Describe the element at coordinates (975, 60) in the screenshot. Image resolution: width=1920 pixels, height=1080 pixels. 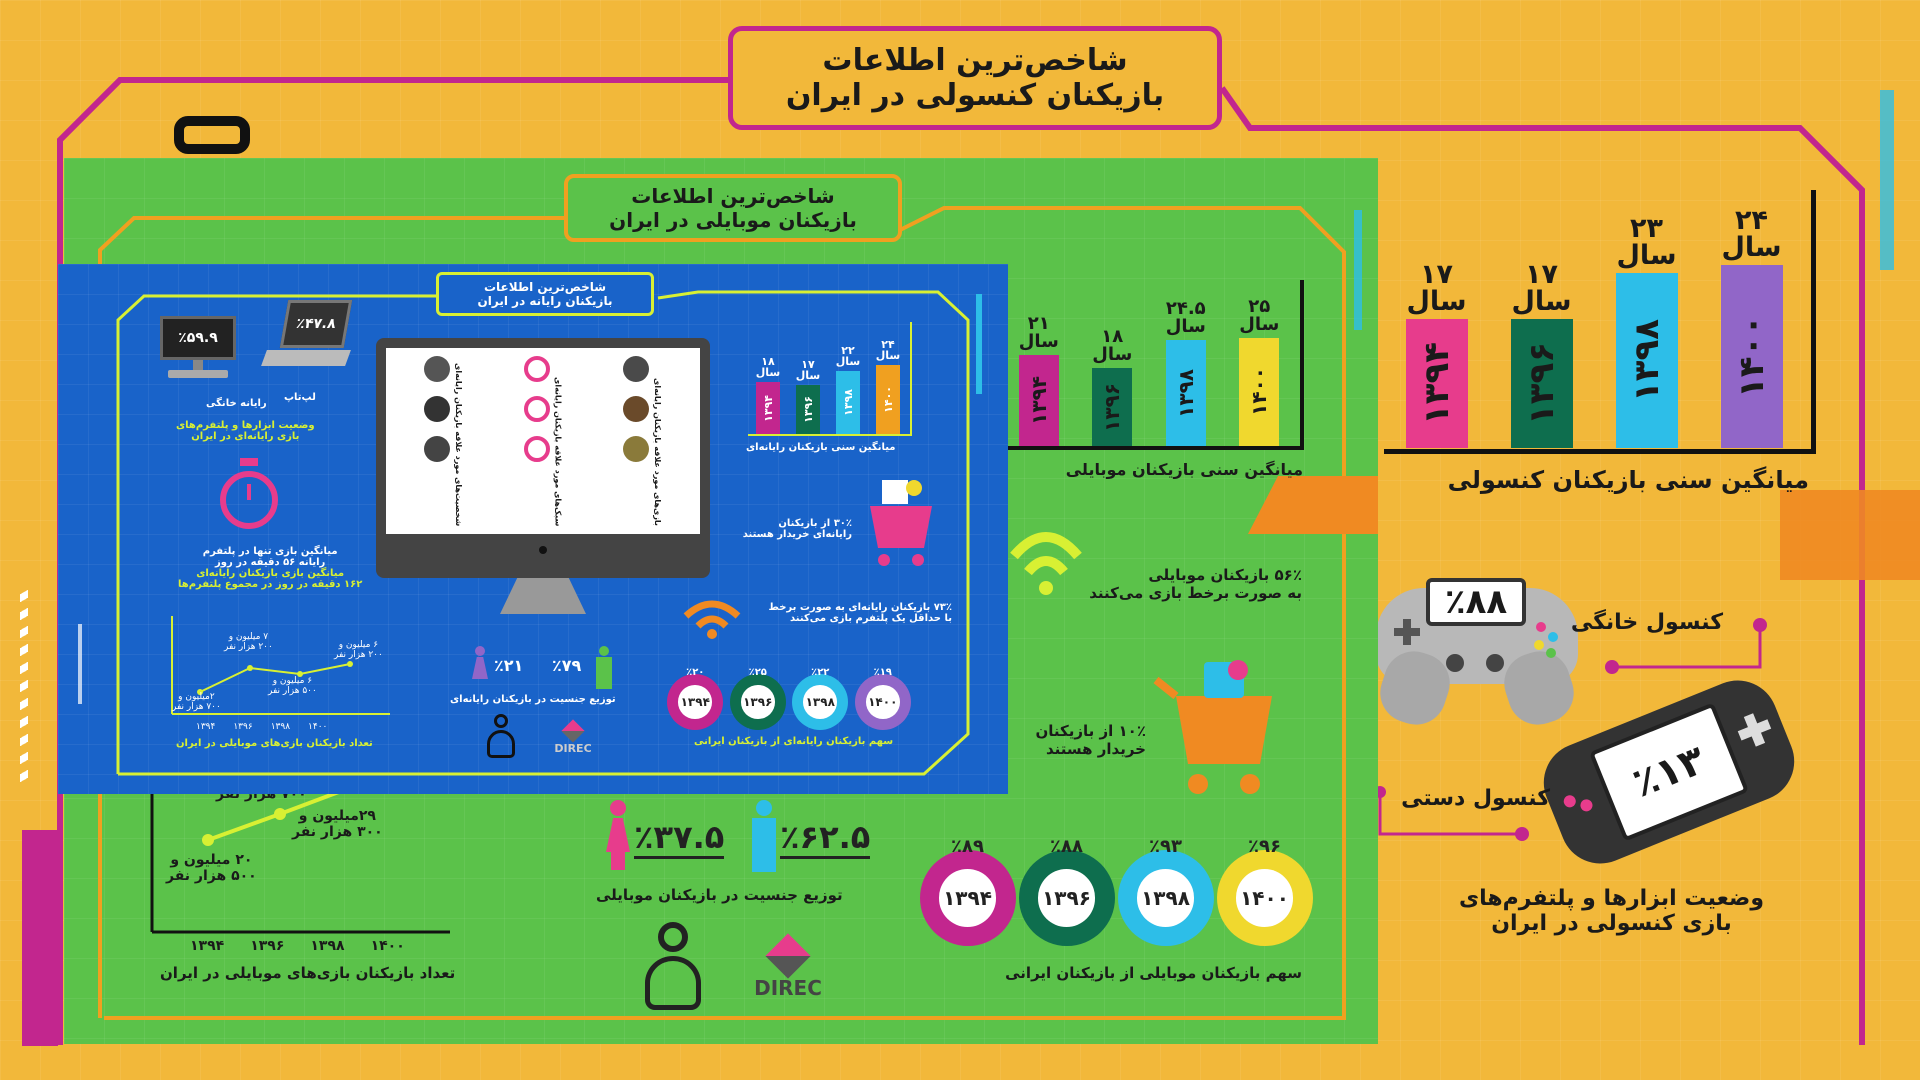
I see `console-title-line1: شاخص‌ترین اطلاعات` at that location.